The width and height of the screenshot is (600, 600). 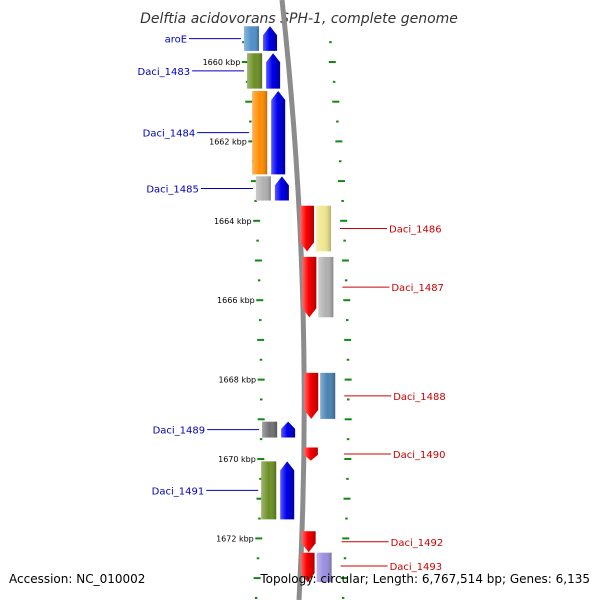 I want to click on gene-label: Daci_1487, so click(x=417, y=288).